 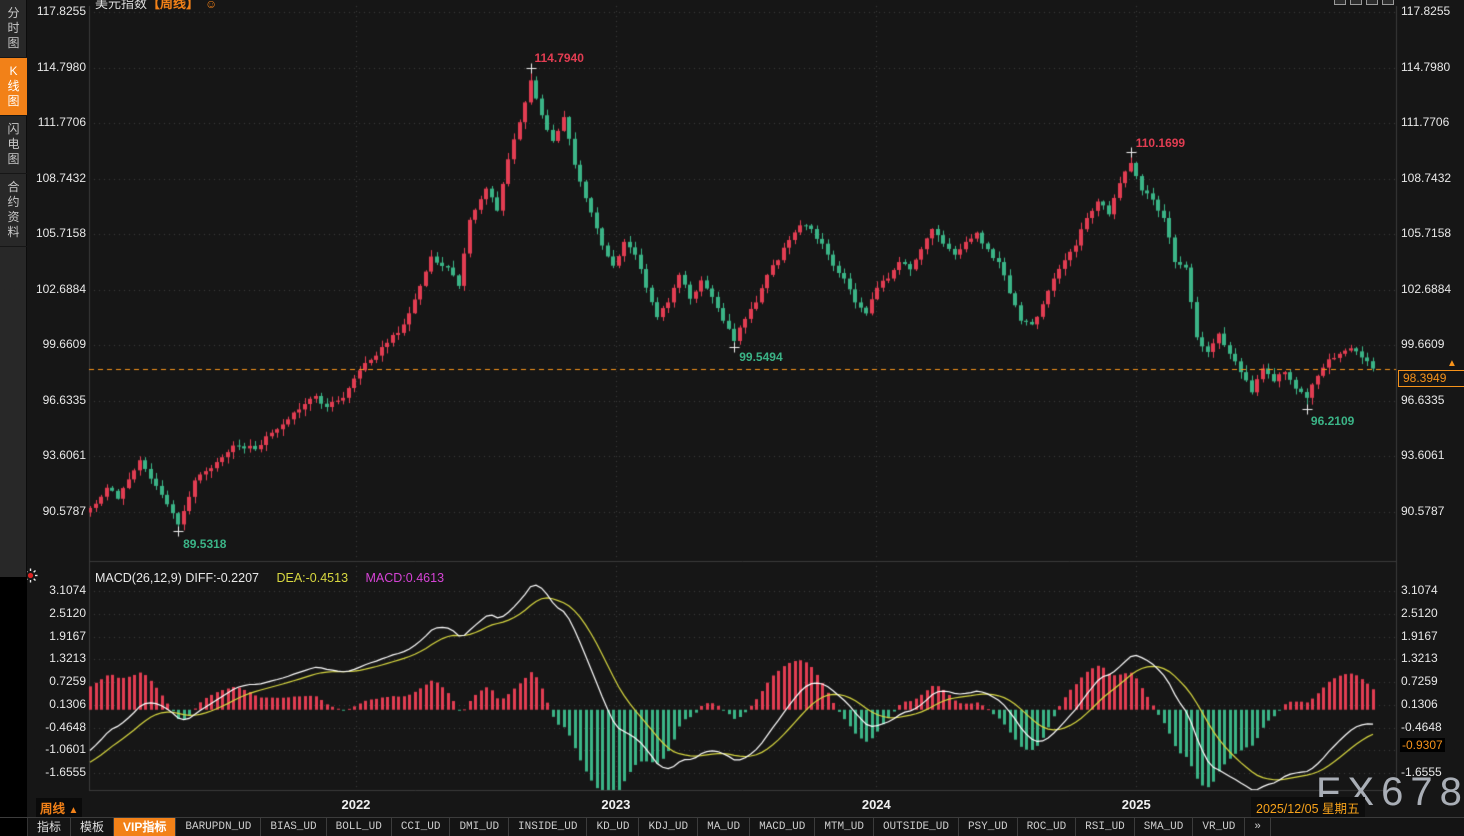 I want to click on toolbar-item-DMI_UD: DMI_UD, so click(x=480, y=827).